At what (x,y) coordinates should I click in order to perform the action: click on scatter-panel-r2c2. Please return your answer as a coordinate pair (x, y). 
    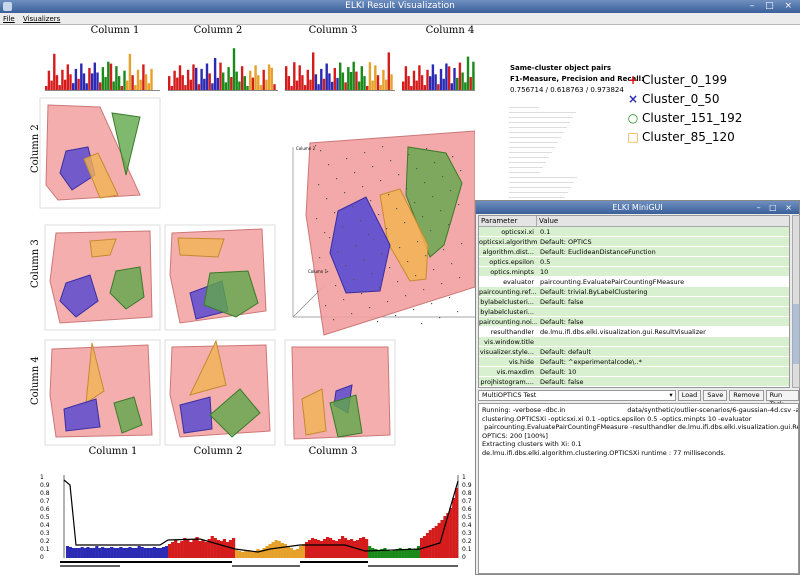
    Looking at the image, I should click on (220, 277).